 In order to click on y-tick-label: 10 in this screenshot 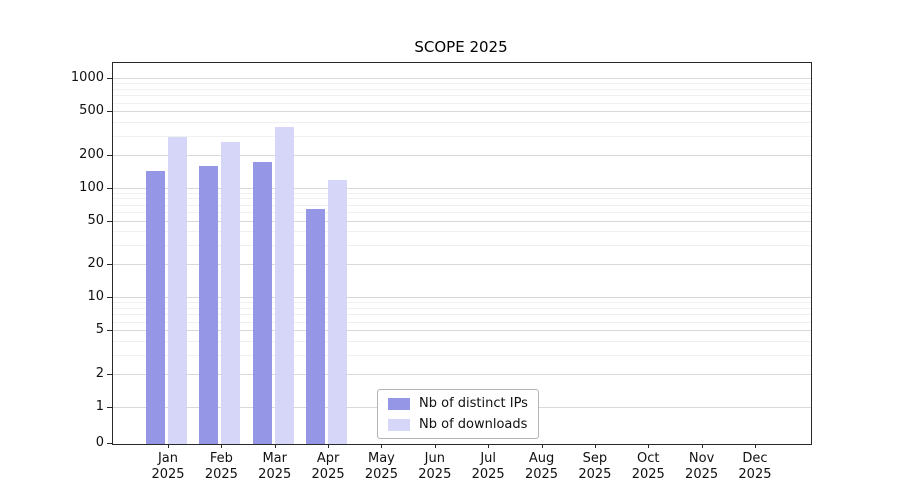, I will do `click(95, 297)`.